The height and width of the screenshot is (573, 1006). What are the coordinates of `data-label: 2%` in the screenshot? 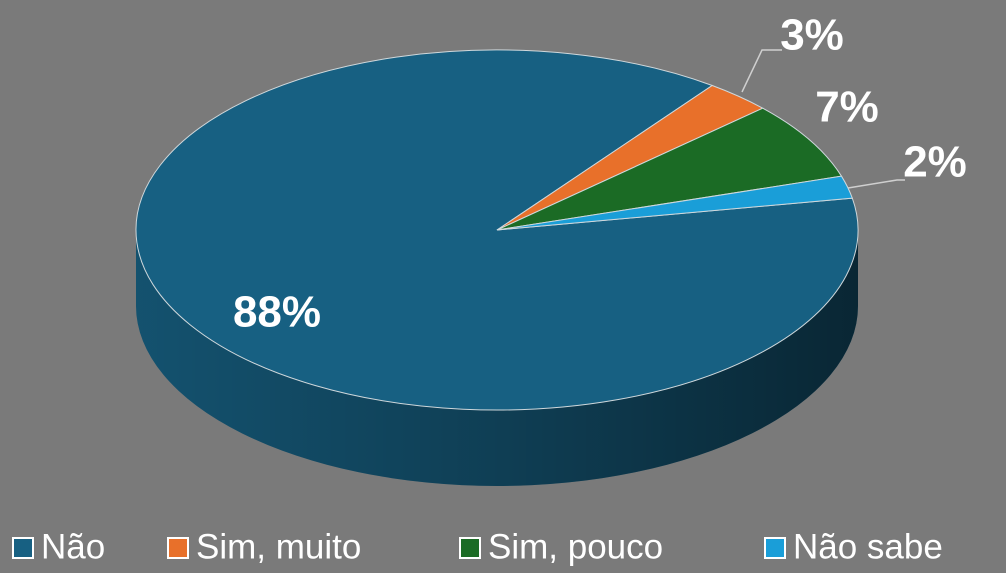 It's located at (935, 162).